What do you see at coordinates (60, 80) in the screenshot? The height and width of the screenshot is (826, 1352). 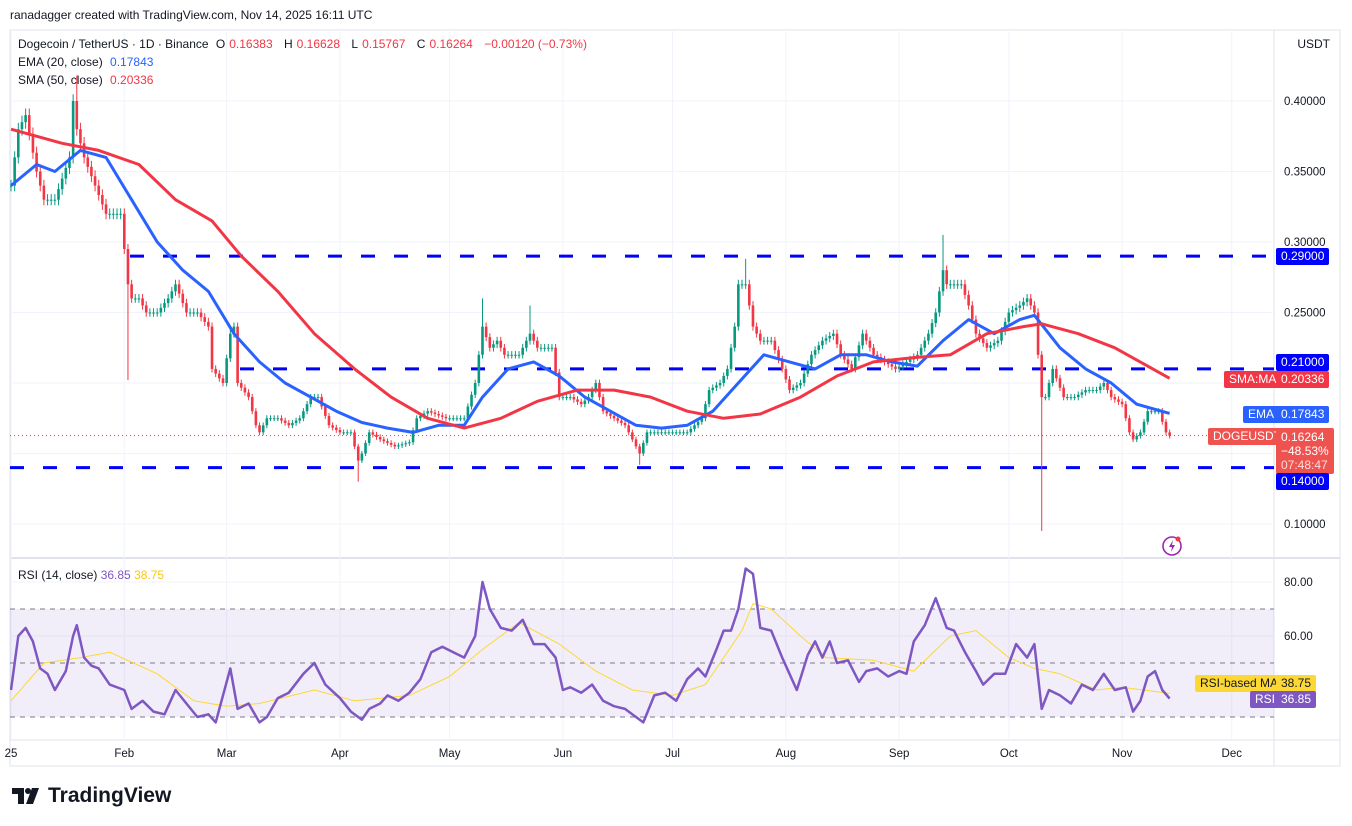 I see `sma-label: SMA (50, close)` at bounding box center [60, 80].